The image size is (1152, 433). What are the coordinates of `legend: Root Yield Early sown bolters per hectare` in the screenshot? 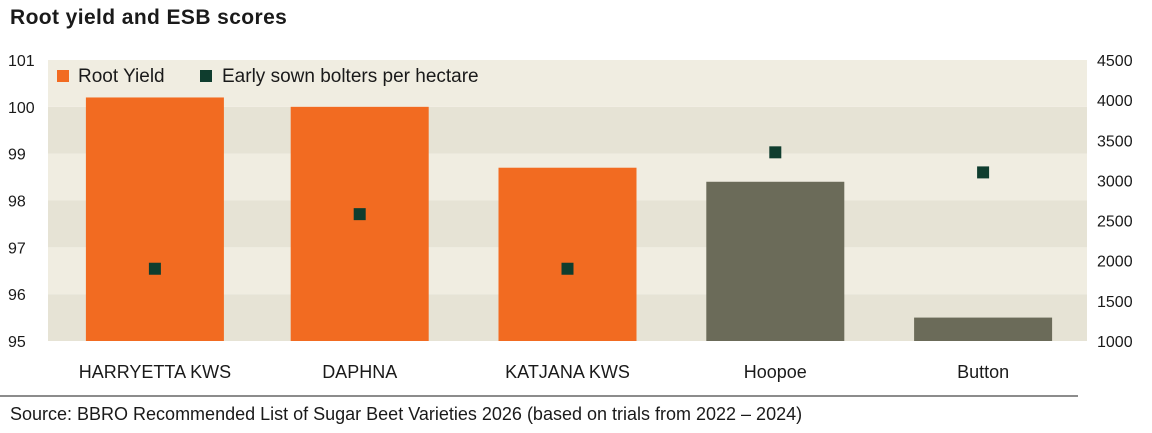 It's located at (268, 76).